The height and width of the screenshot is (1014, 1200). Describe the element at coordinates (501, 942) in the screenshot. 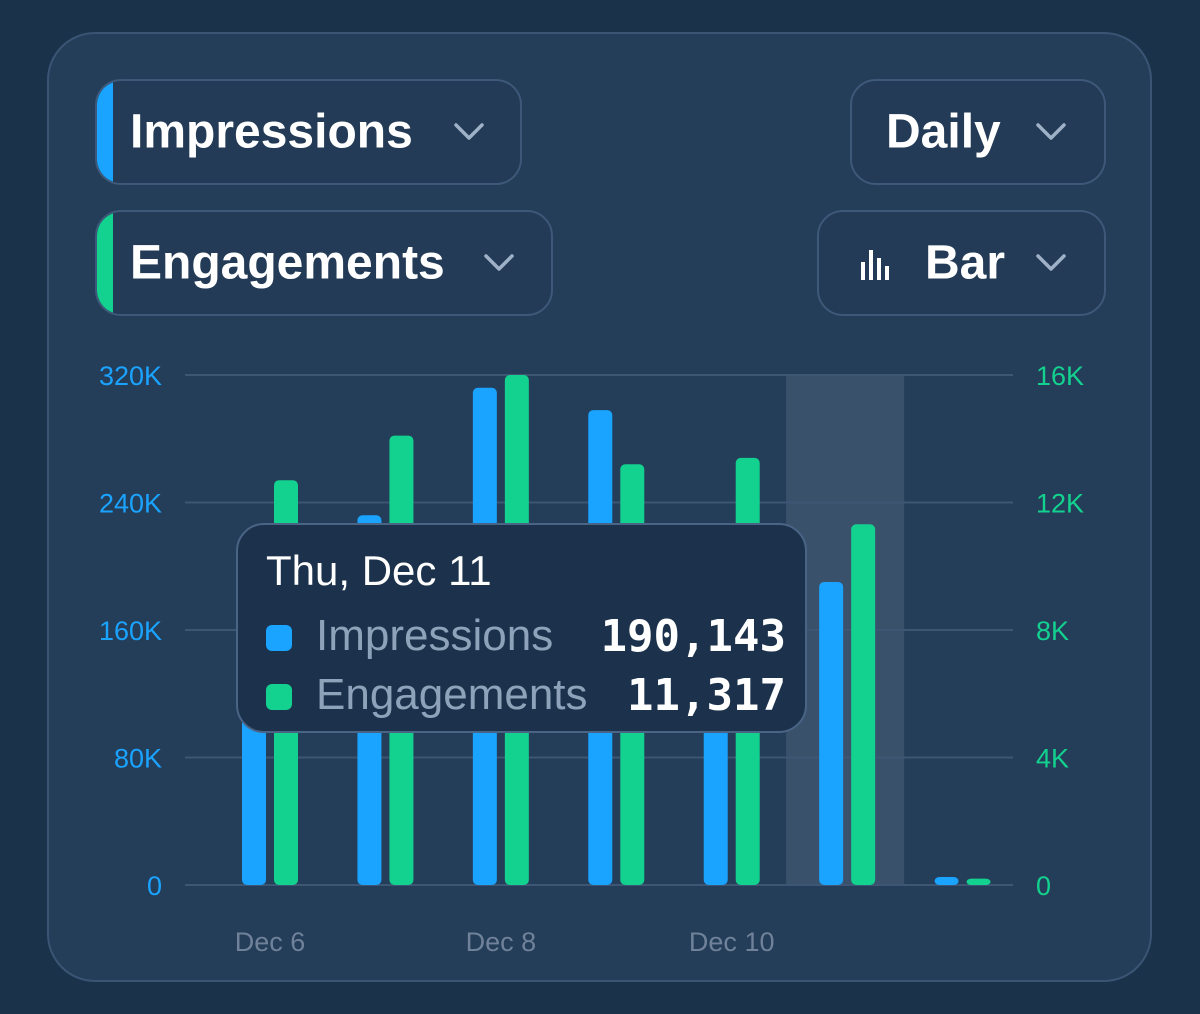

I see `x-axis-tick-label: Dec 8` at that location.